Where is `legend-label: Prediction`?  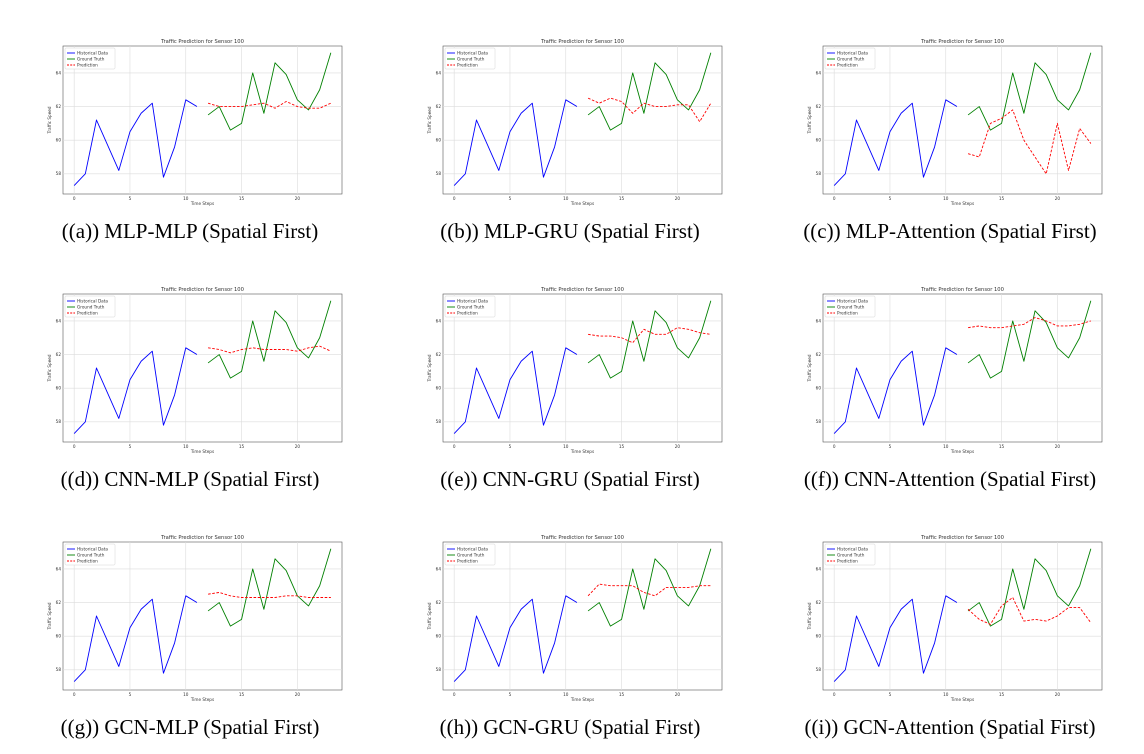
legend-label: Prediction is located at coordinates (87, 64).